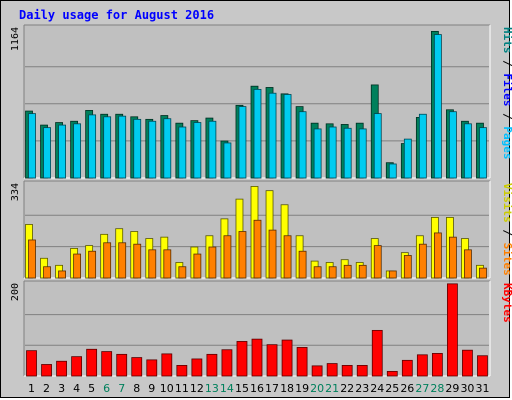  I want to click on legend-text-4: Pages, so click(506, 142).